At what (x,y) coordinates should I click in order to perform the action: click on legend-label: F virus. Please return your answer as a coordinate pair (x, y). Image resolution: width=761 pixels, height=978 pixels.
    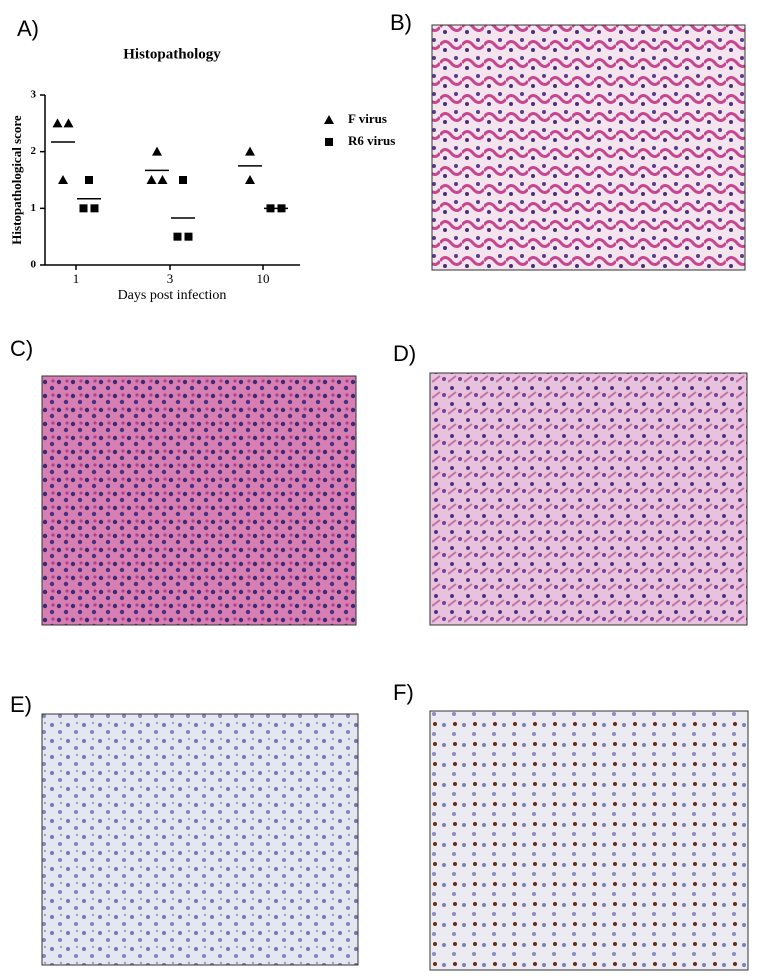
    Looking at the image, I should click on (367, 118).